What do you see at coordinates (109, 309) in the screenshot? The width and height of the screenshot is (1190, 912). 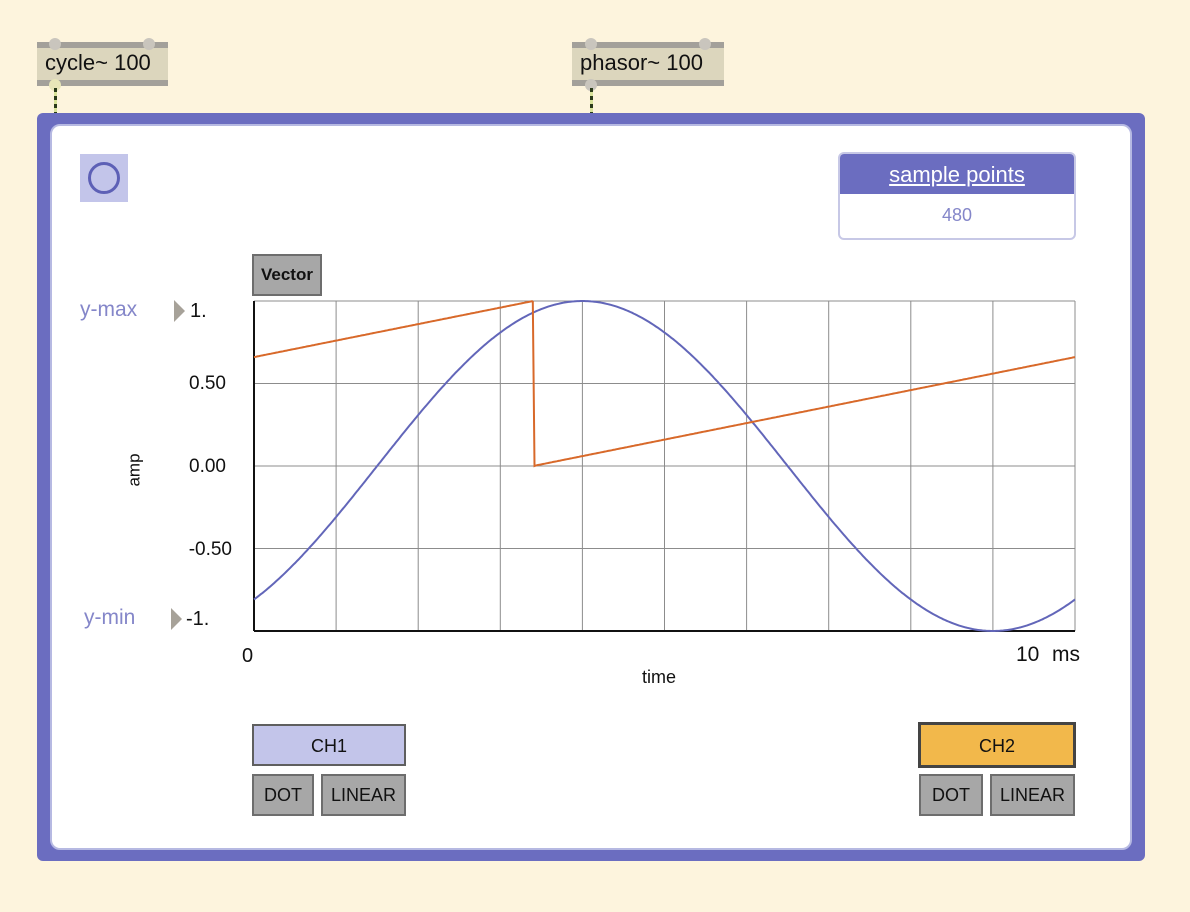 I see `y-max-label: y-max` at bounding box center [109, 309].